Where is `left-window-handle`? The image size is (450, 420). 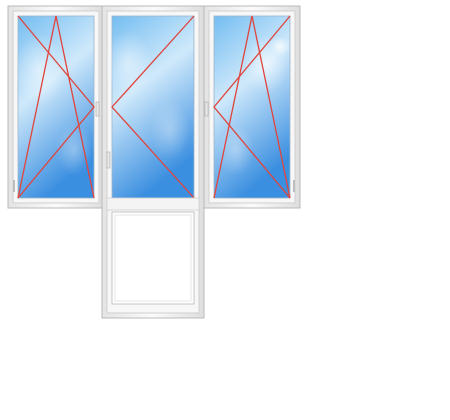 left-window-handle is located at coordinates (97, 109).